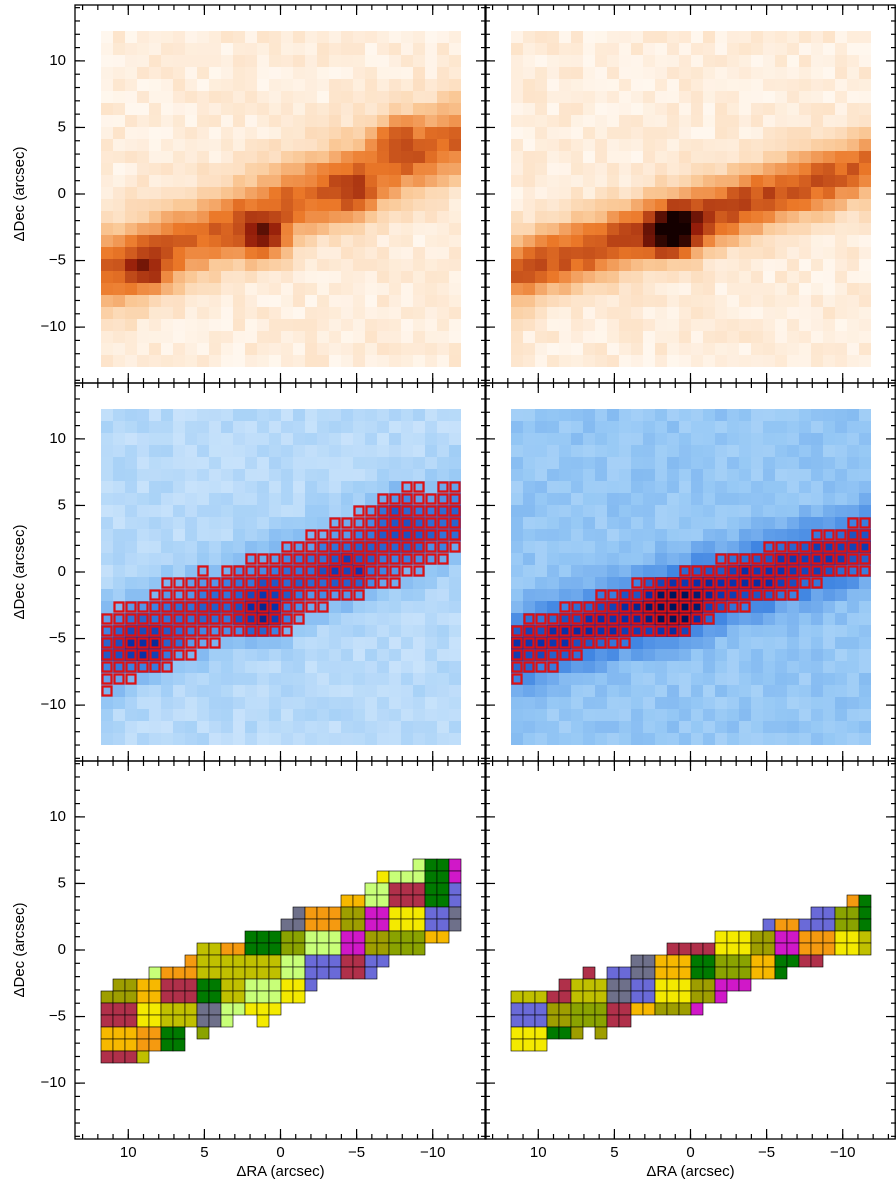  I want to click on y-tick-label: 10, so click(57, 438).